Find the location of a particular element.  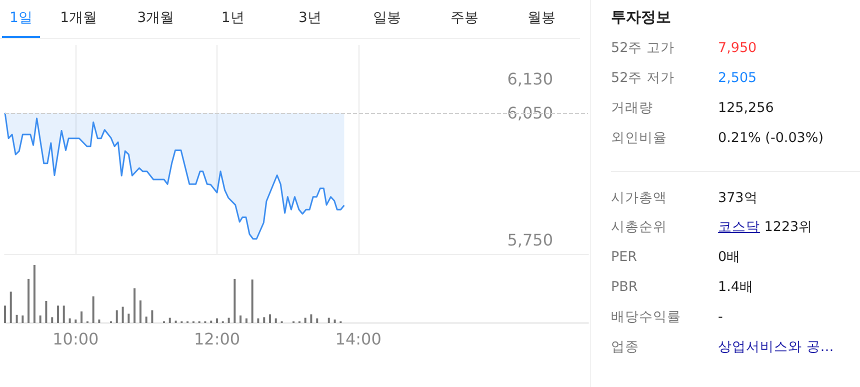

text: 시총순위 is located at coordinates (639, 227).